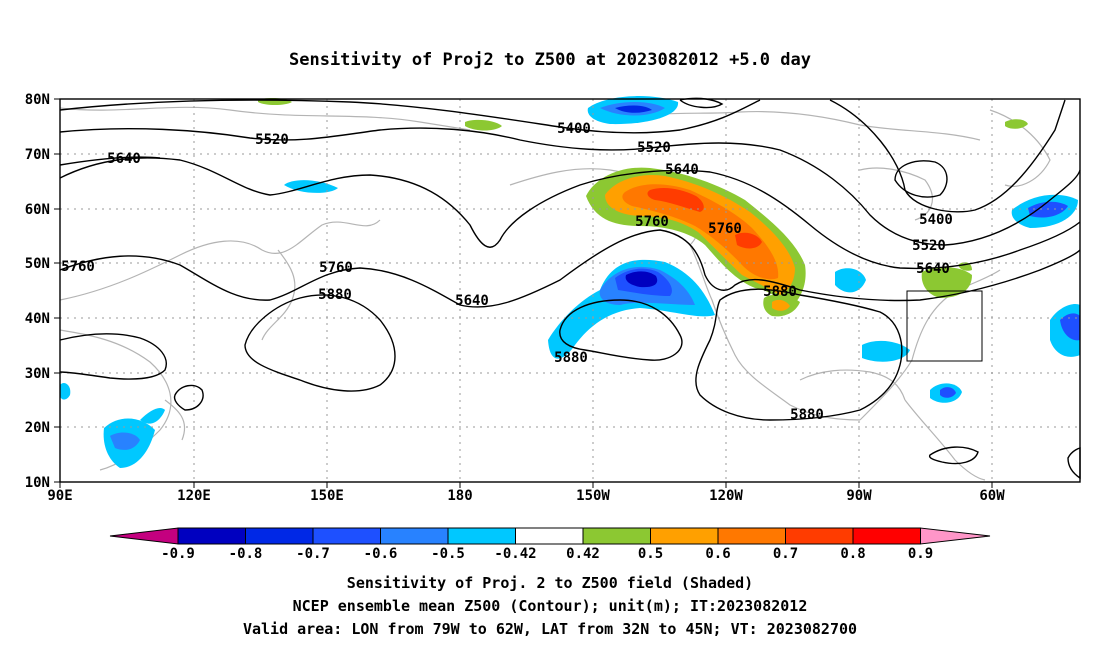  What do you see at coordinates (852, 554) in the screenshot?
I see `colorbar-label: 0.8` at bounding box center [852, 554].